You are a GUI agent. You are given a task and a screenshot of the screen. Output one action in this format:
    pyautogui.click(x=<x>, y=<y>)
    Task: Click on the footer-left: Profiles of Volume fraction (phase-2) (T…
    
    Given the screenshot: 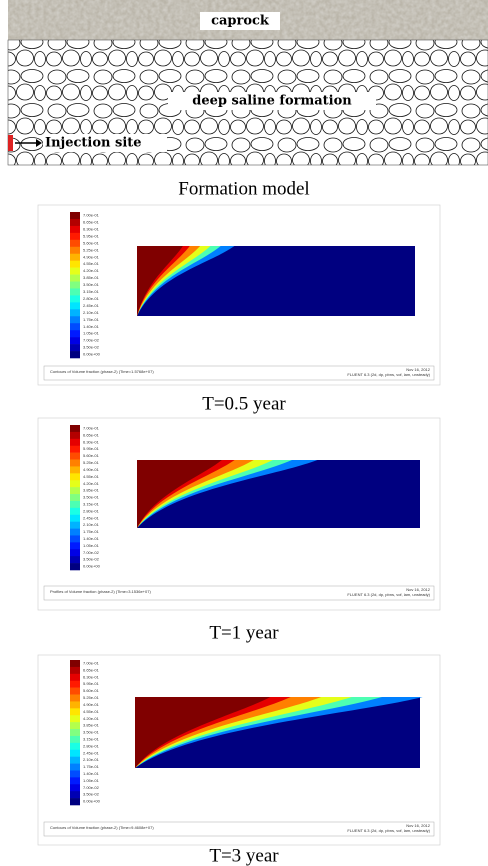 What is the action you would take?
    pyautogui.click(x=100, y=591)
    